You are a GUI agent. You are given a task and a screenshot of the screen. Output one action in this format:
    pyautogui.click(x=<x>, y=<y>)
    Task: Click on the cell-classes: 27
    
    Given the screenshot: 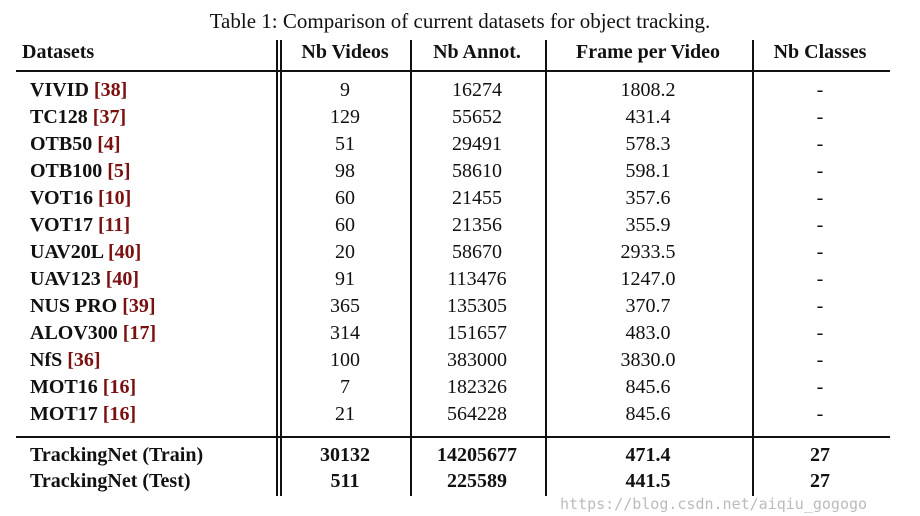 What is the action you would take?
    pyautogui.click(x=820, y=481)
    